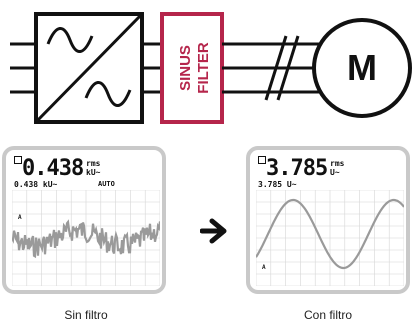  I want to click on filter-to-motor-lines, so click(276, 68).